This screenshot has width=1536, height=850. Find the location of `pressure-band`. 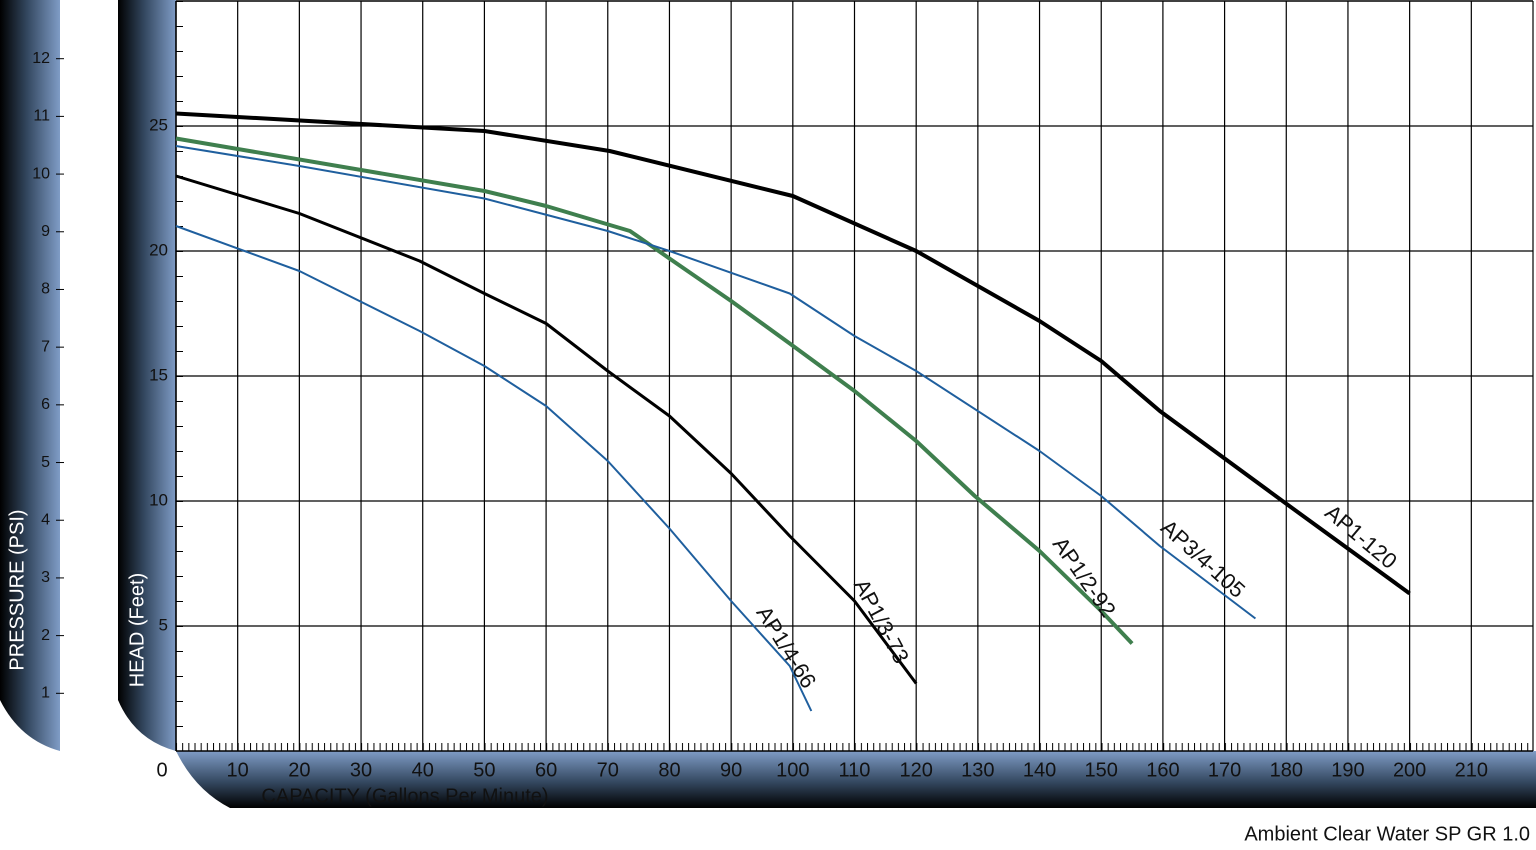

pressure-band is located at coordinates (30, 375).